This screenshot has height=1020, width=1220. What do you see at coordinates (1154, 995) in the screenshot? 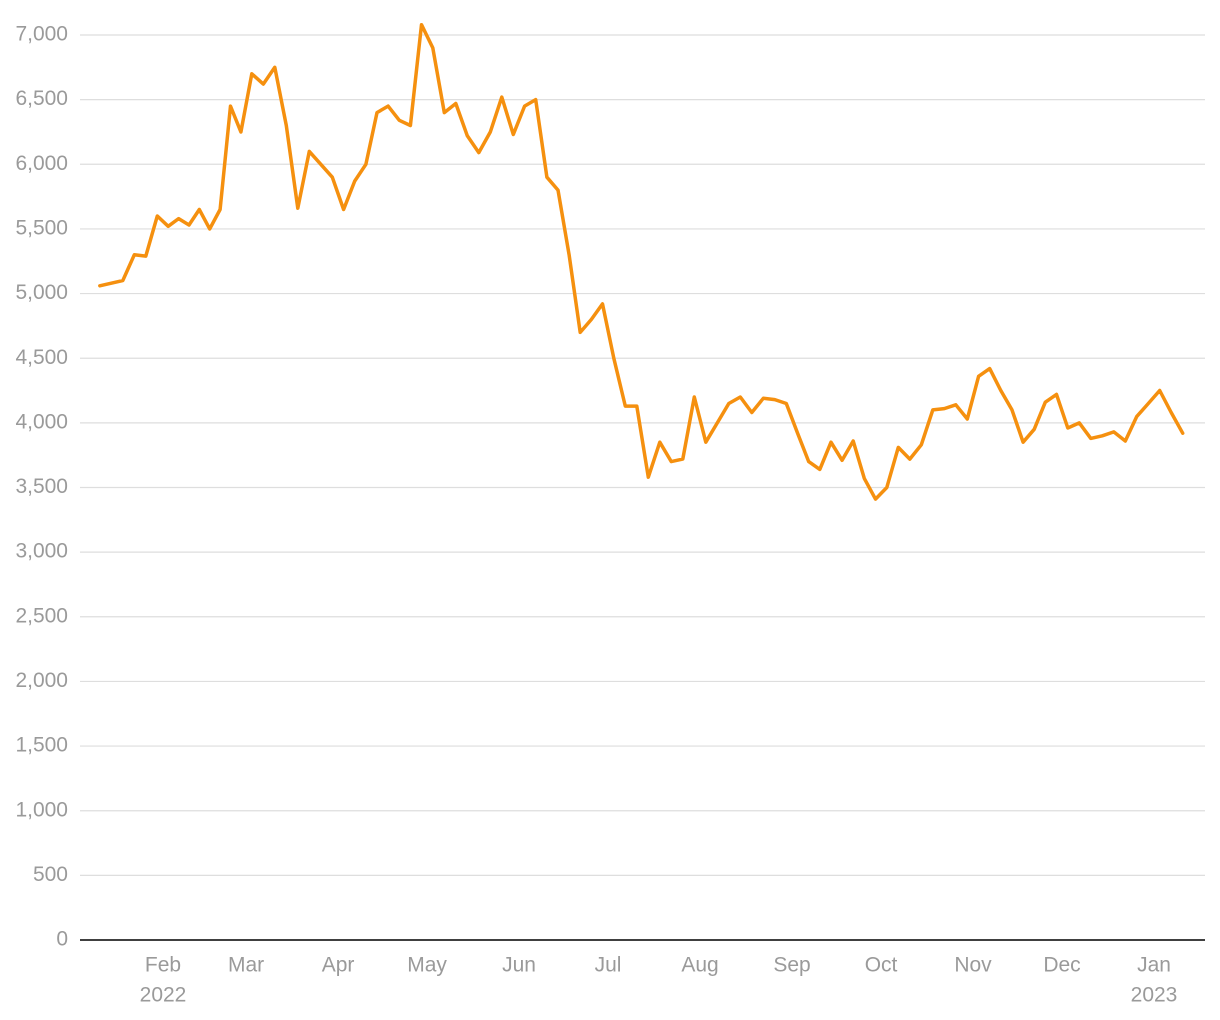
I see `x-tick-year: 2023` at bounding box center [1154, 995].